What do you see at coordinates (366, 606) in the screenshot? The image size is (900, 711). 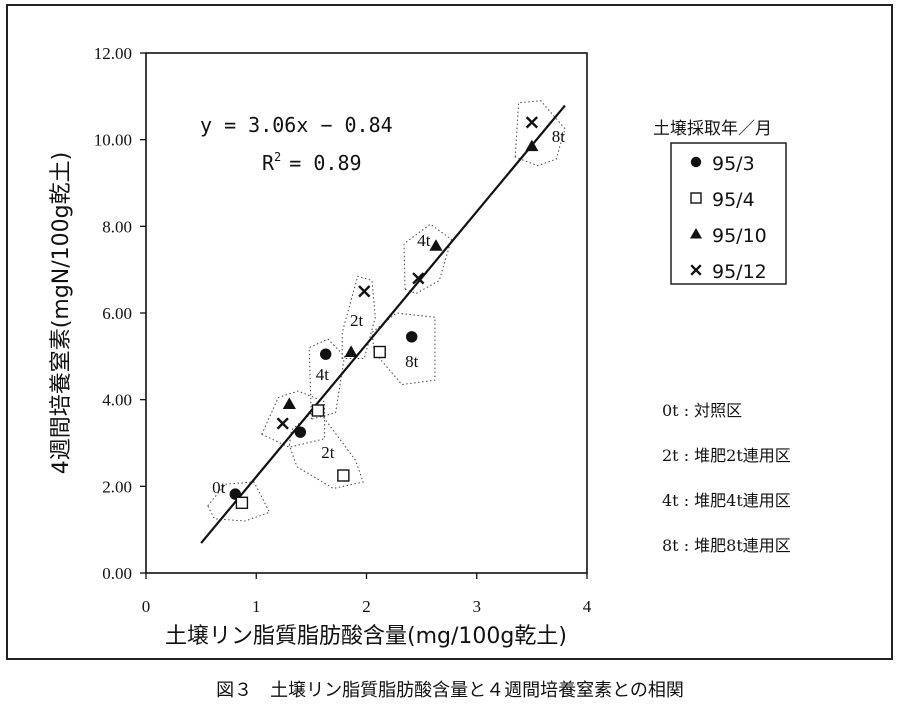 I see `x-tick-label: 2` at bounding box center [366, 606].